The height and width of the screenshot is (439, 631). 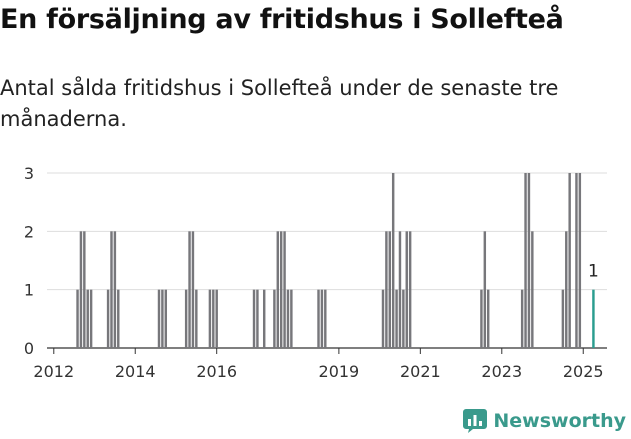 I want to click on y-tick-label: 3, so click(x=29, y=173).